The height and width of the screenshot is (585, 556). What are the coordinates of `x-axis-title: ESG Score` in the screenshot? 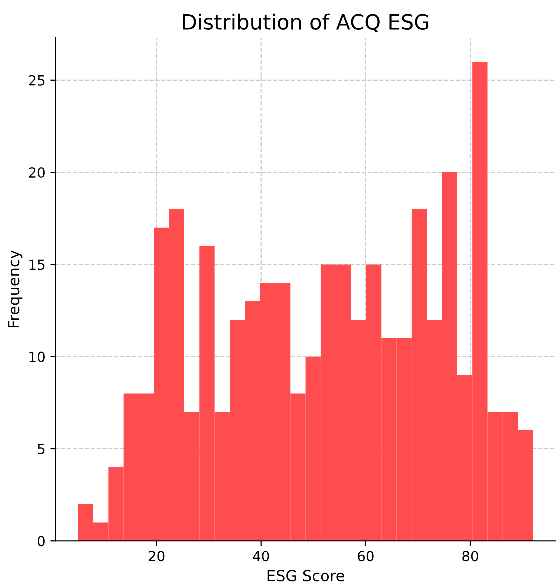 It's located at (306, 576).